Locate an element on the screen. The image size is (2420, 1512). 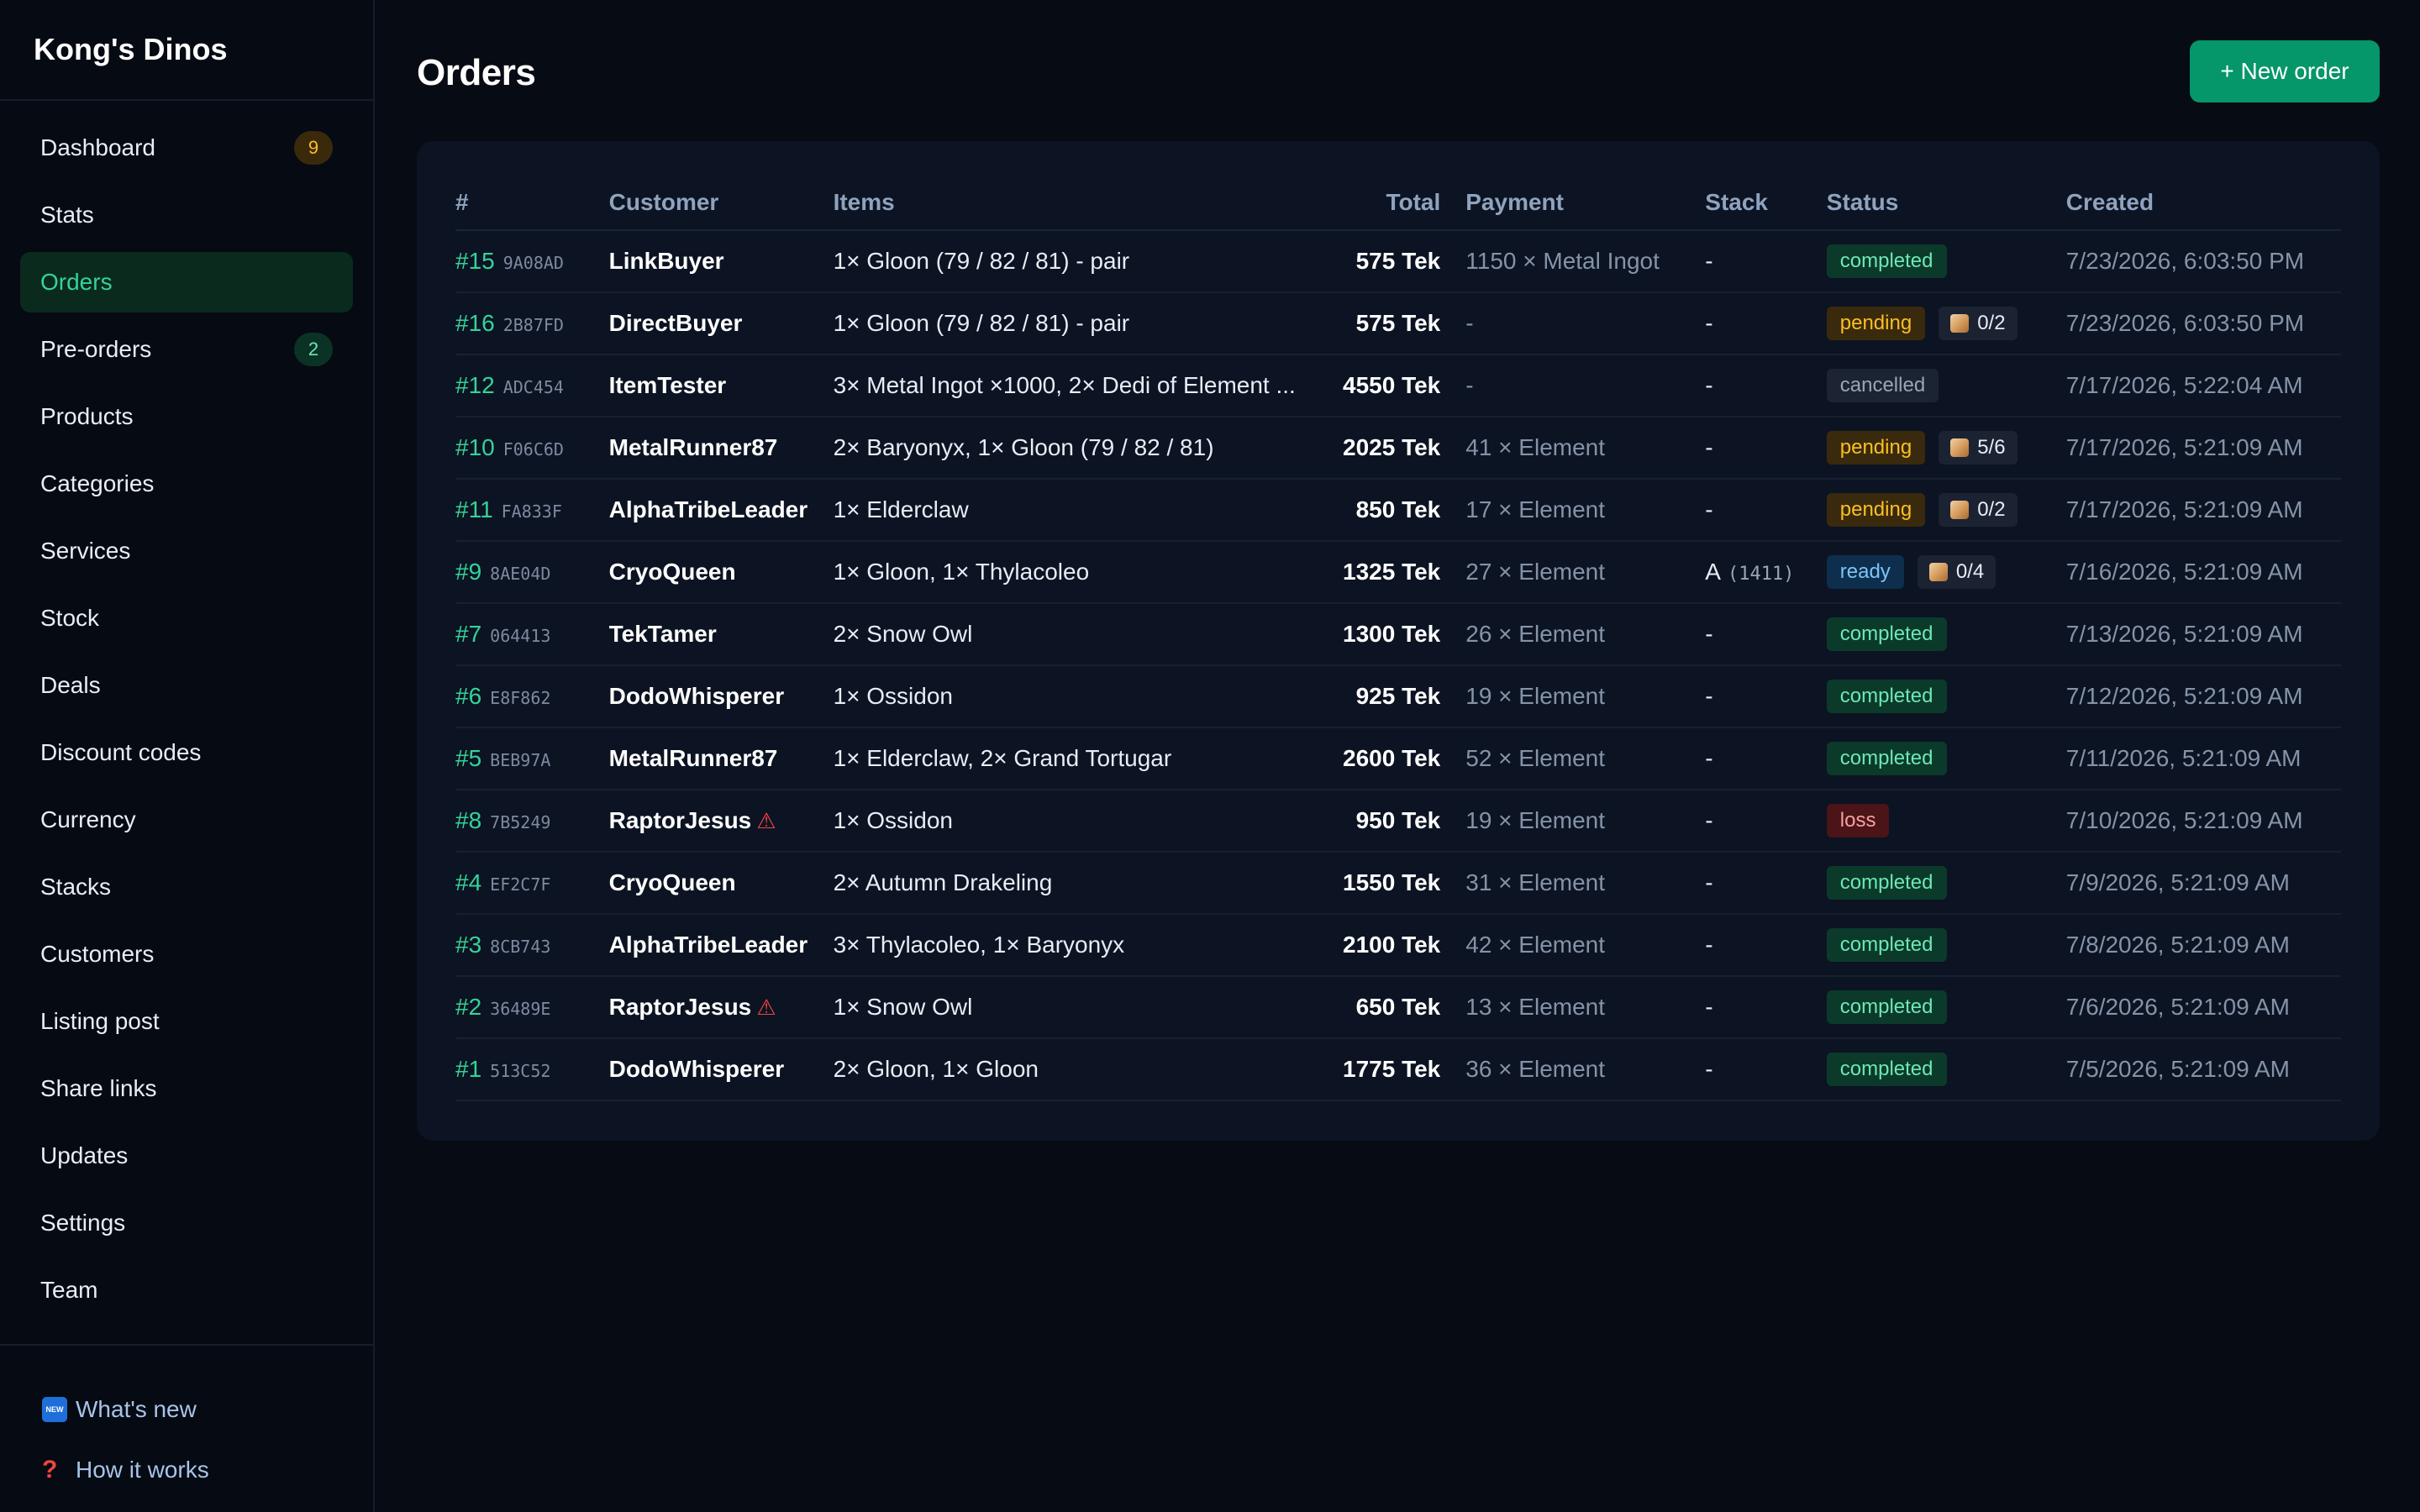
box-icon is located at coordinates (1960, 510).